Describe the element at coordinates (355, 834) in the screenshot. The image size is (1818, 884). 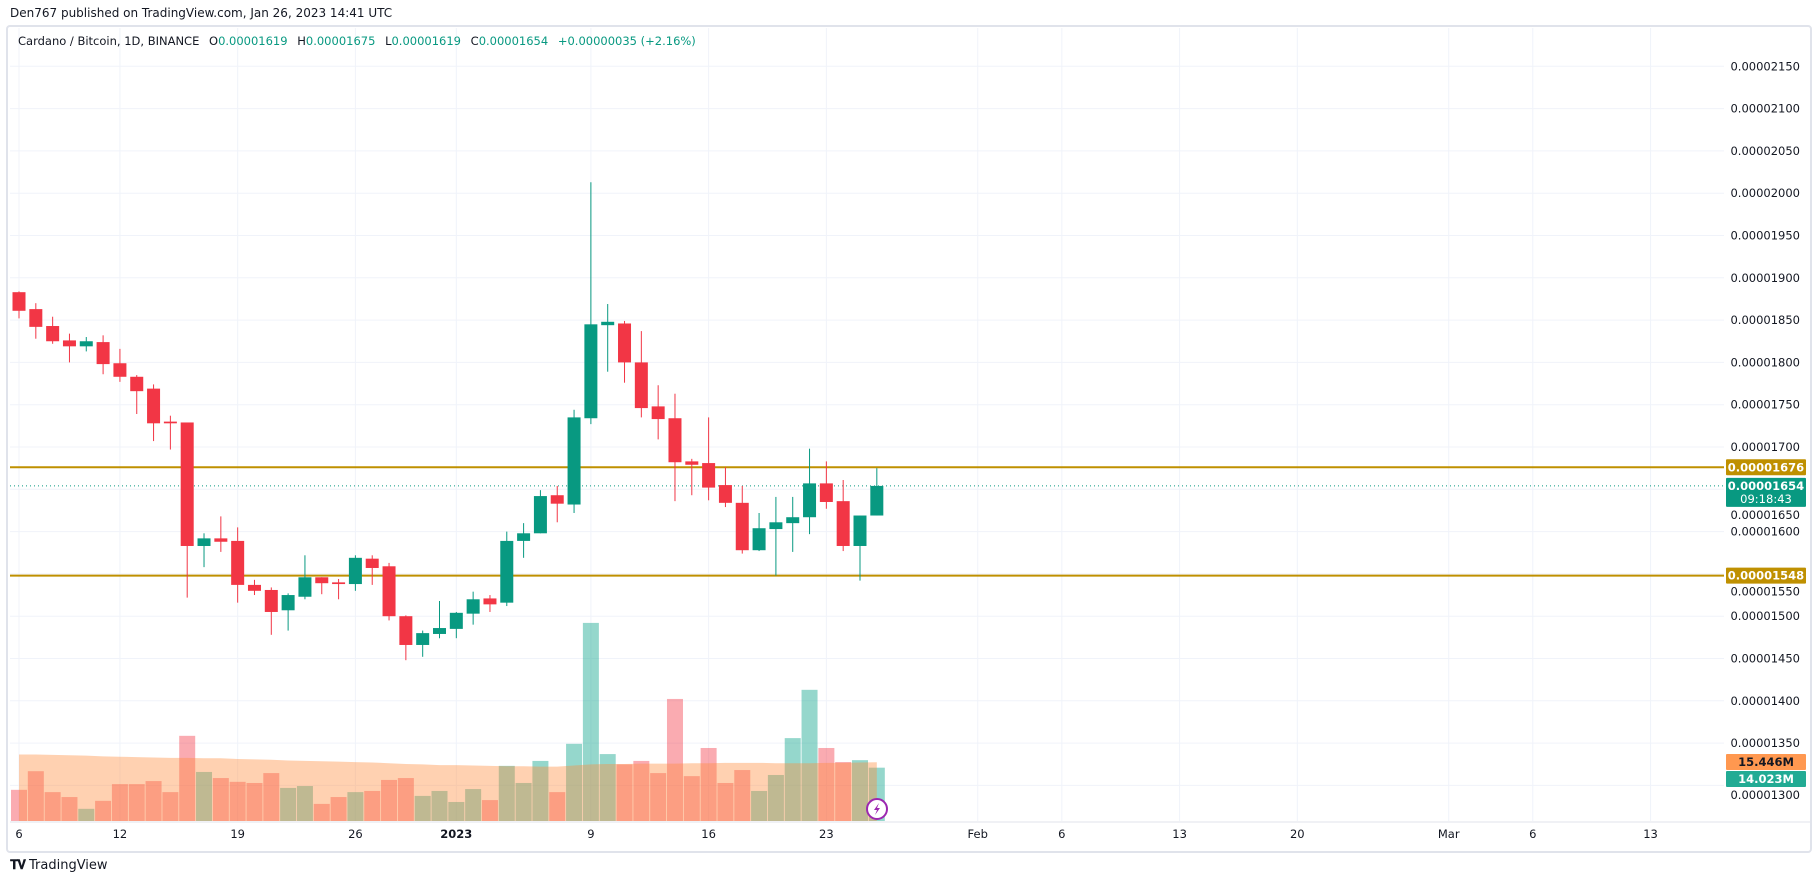
I see `time-tick-label: 26` at that location.